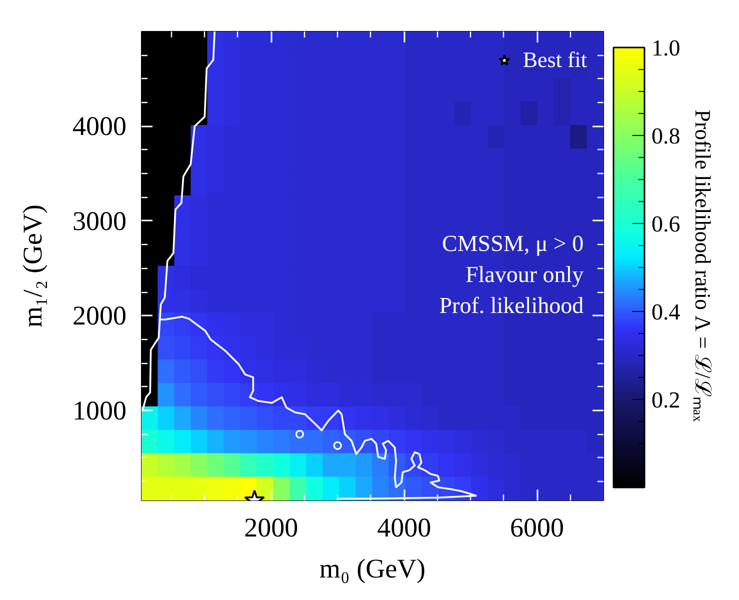 This screenshot has height=600, width=739. I want to click on x-axis-title: m₀ (GeV), so click(372, 569).